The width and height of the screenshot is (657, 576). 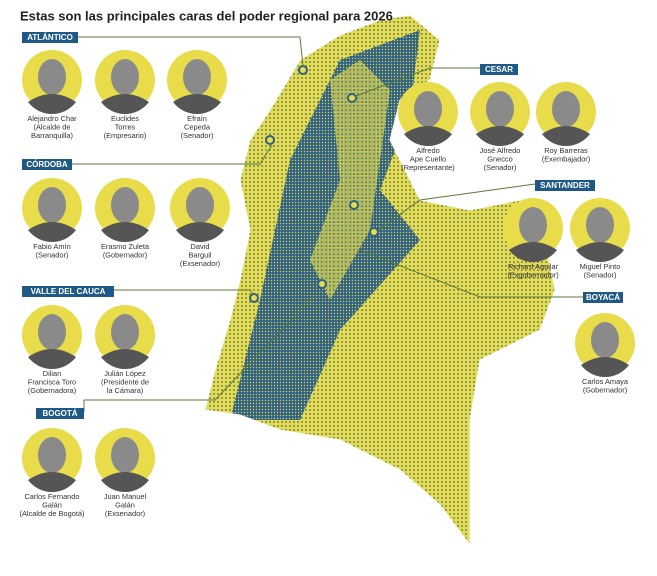 I want to click on person-caption: Carlos Amaya, so click(x=605, y=381).